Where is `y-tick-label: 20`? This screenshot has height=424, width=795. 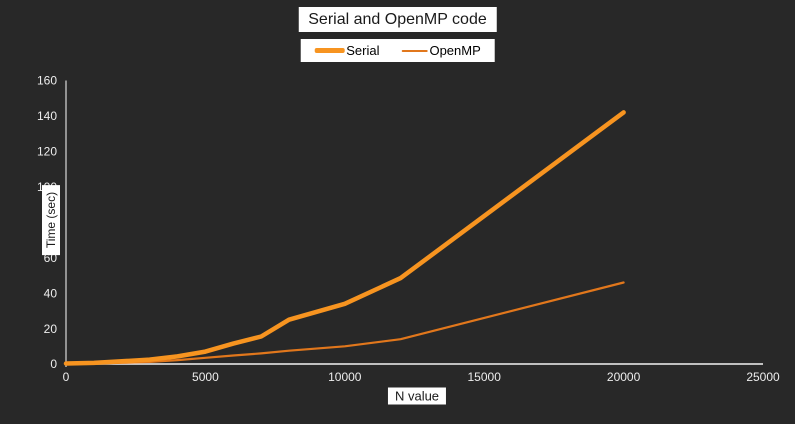 y-tick-label: 20 is located at coordinates (51, 329).